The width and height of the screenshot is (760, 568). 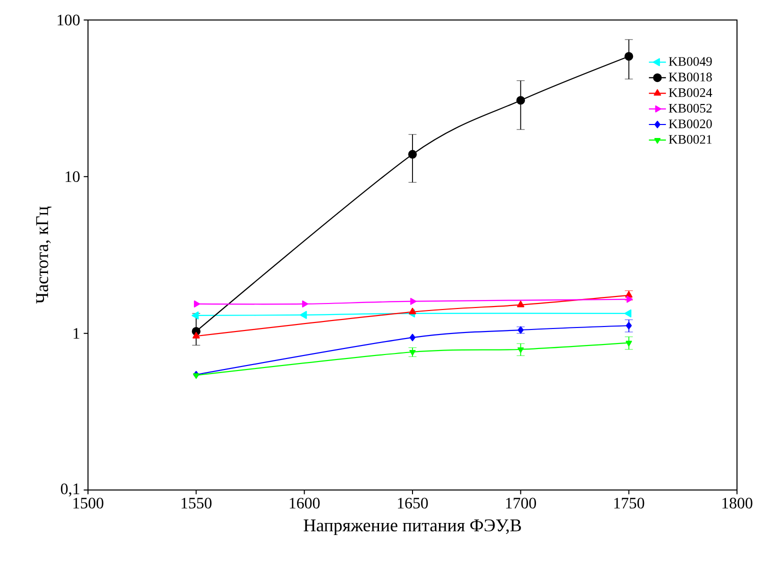 What do you see at coordinates (690, 108) in the screenshot?
I see `legend-label: KB0052` at bounding box center [690, 108].